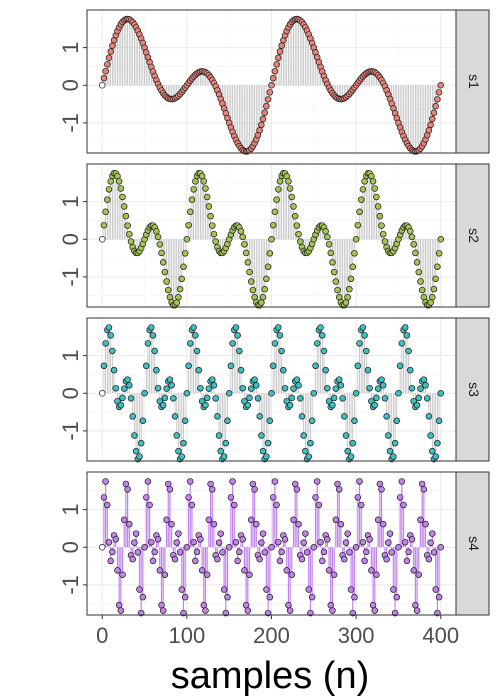 The height and width of the screenshot is (700, 500). I want to click on x-axis-title: samples (n), so click(270, 676).